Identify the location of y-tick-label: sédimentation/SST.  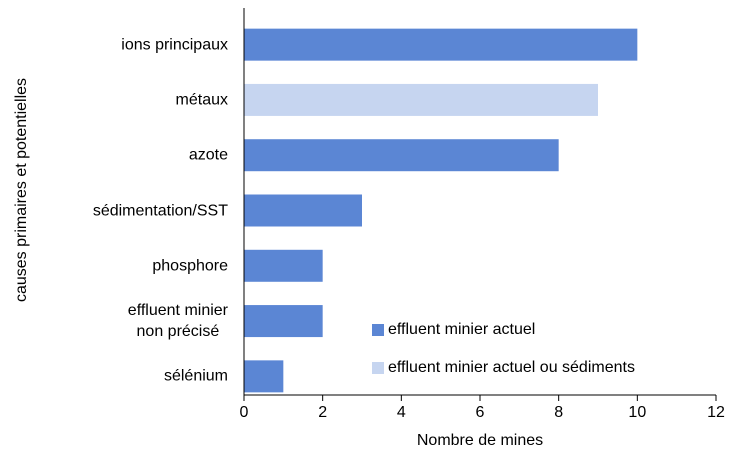
(160, 210).